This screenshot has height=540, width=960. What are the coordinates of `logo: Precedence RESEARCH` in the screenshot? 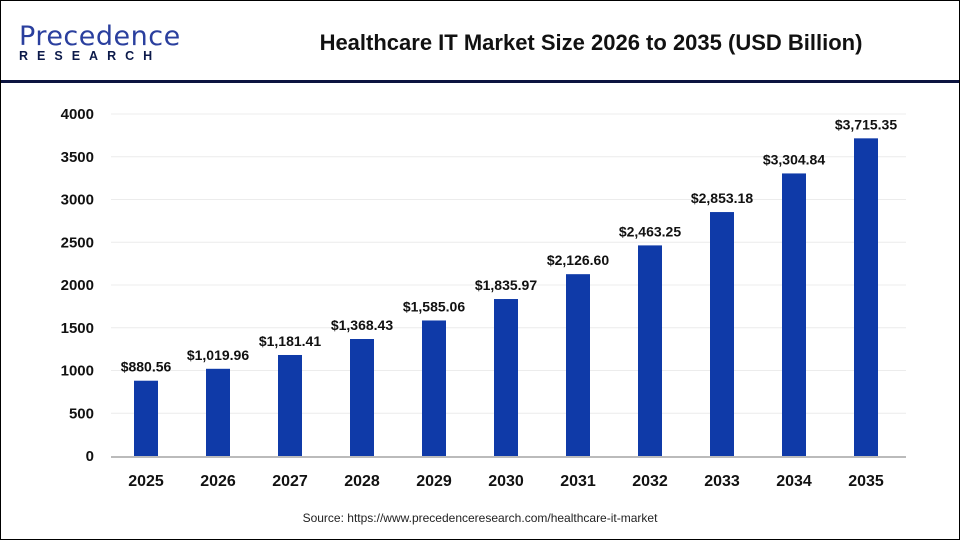 It's located at (100, 42).